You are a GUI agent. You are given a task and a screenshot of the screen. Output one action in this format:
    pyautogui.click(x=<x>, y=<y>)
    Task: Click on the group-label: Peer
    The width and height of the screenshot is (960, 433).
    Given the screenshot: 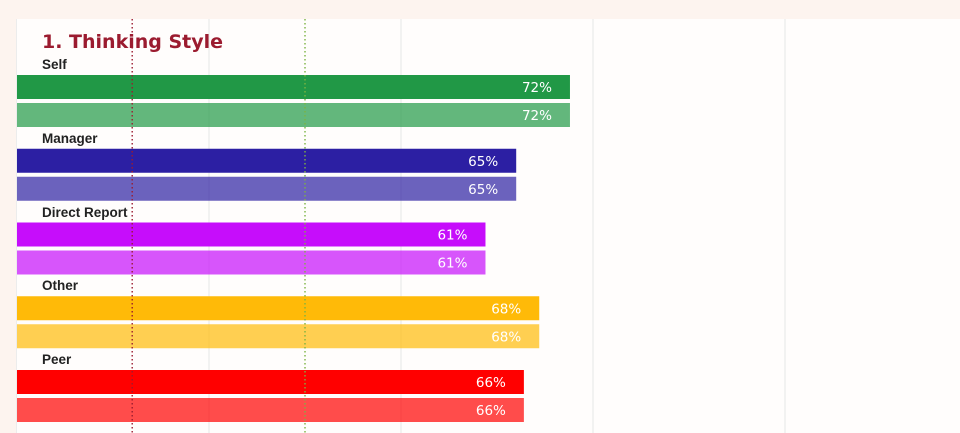 What is the action you would take?
    pyautogui.click(x=57, y=359)
    